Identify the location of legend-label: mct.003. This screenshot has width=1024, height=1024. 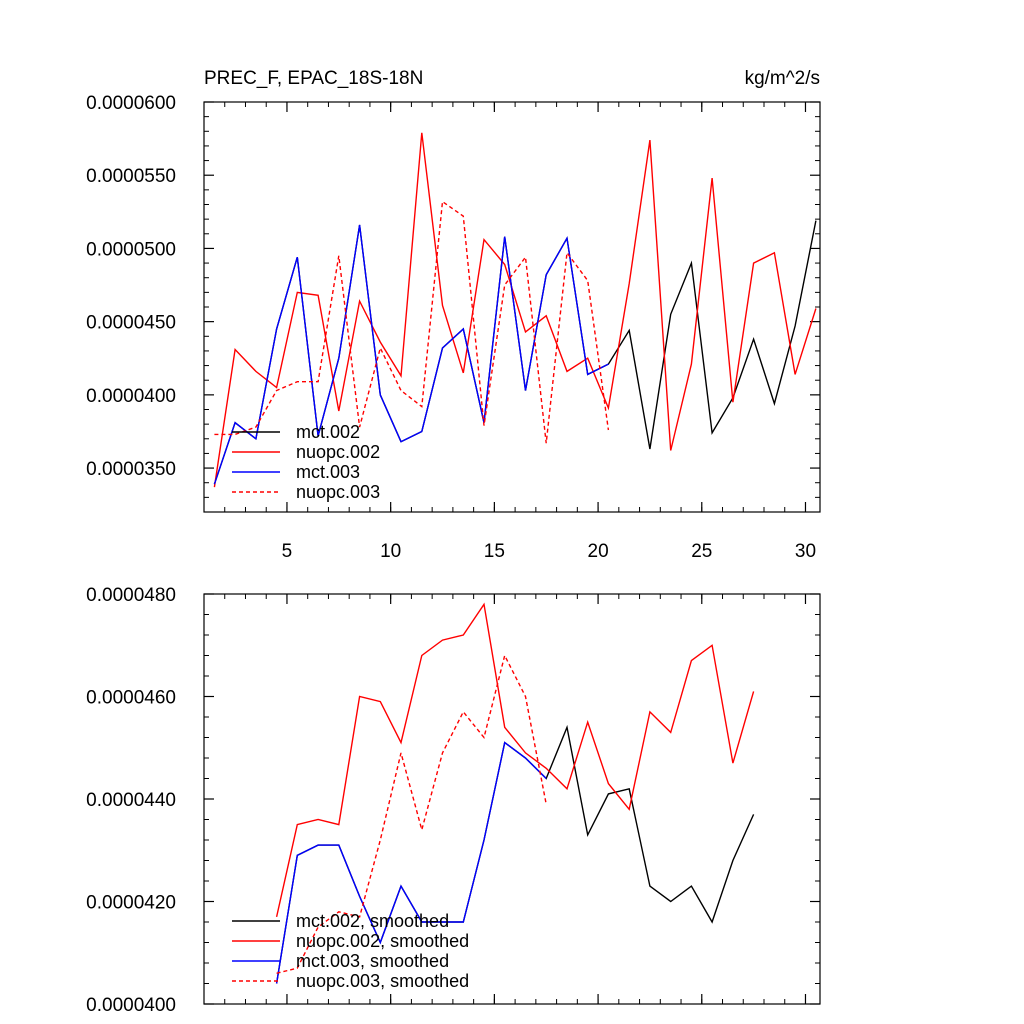
(328, 472).